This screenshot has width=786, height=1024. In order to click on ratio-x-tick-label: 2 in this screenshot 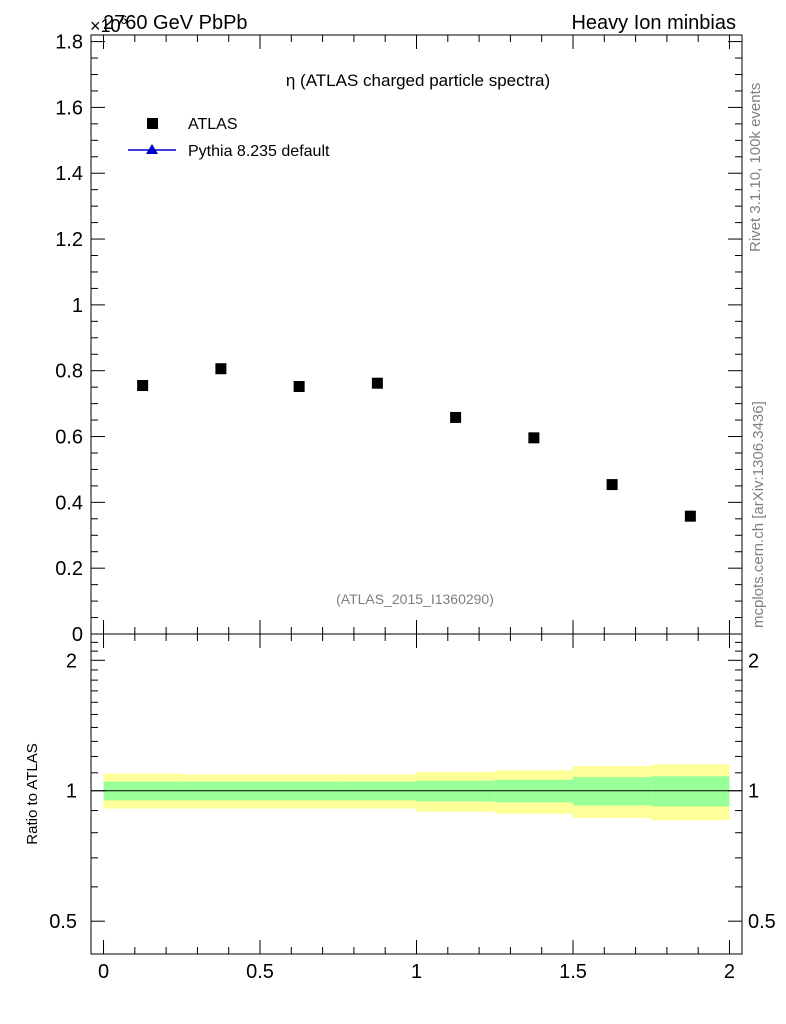, I will do `click(729, 972)`.